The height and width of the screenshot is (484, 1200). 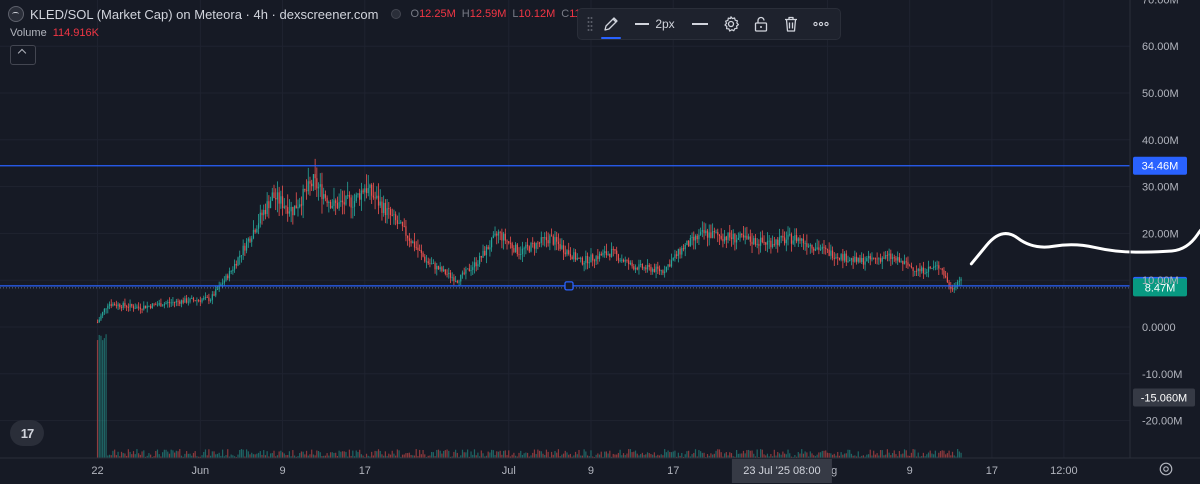 What do you see at coordinates (791, 24) in the screenshot?
I see `delete-button` at bounding box center [791, 24].